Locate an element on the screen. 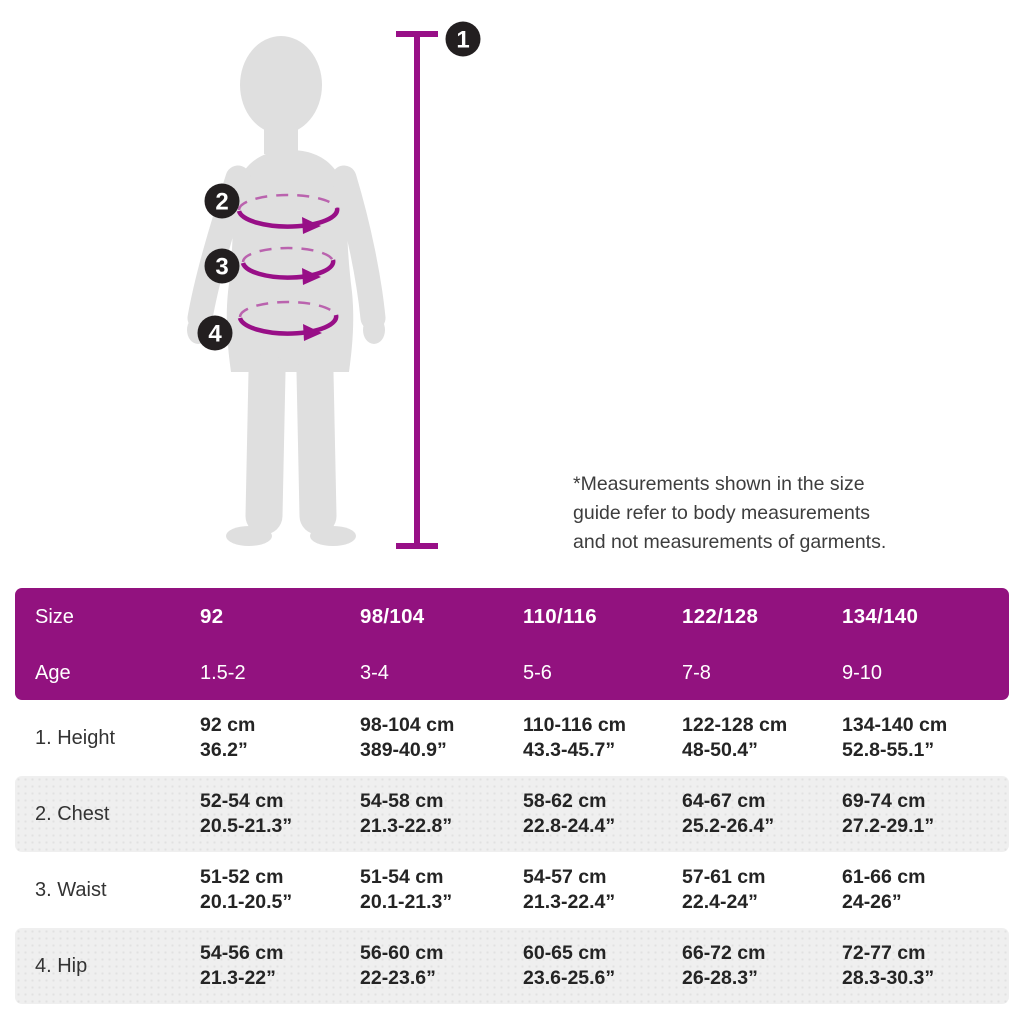 Image resolution: width=1024 pixels, height=1024 pixels. size-col-1: 98/104 is located at coordinates (392, 616).